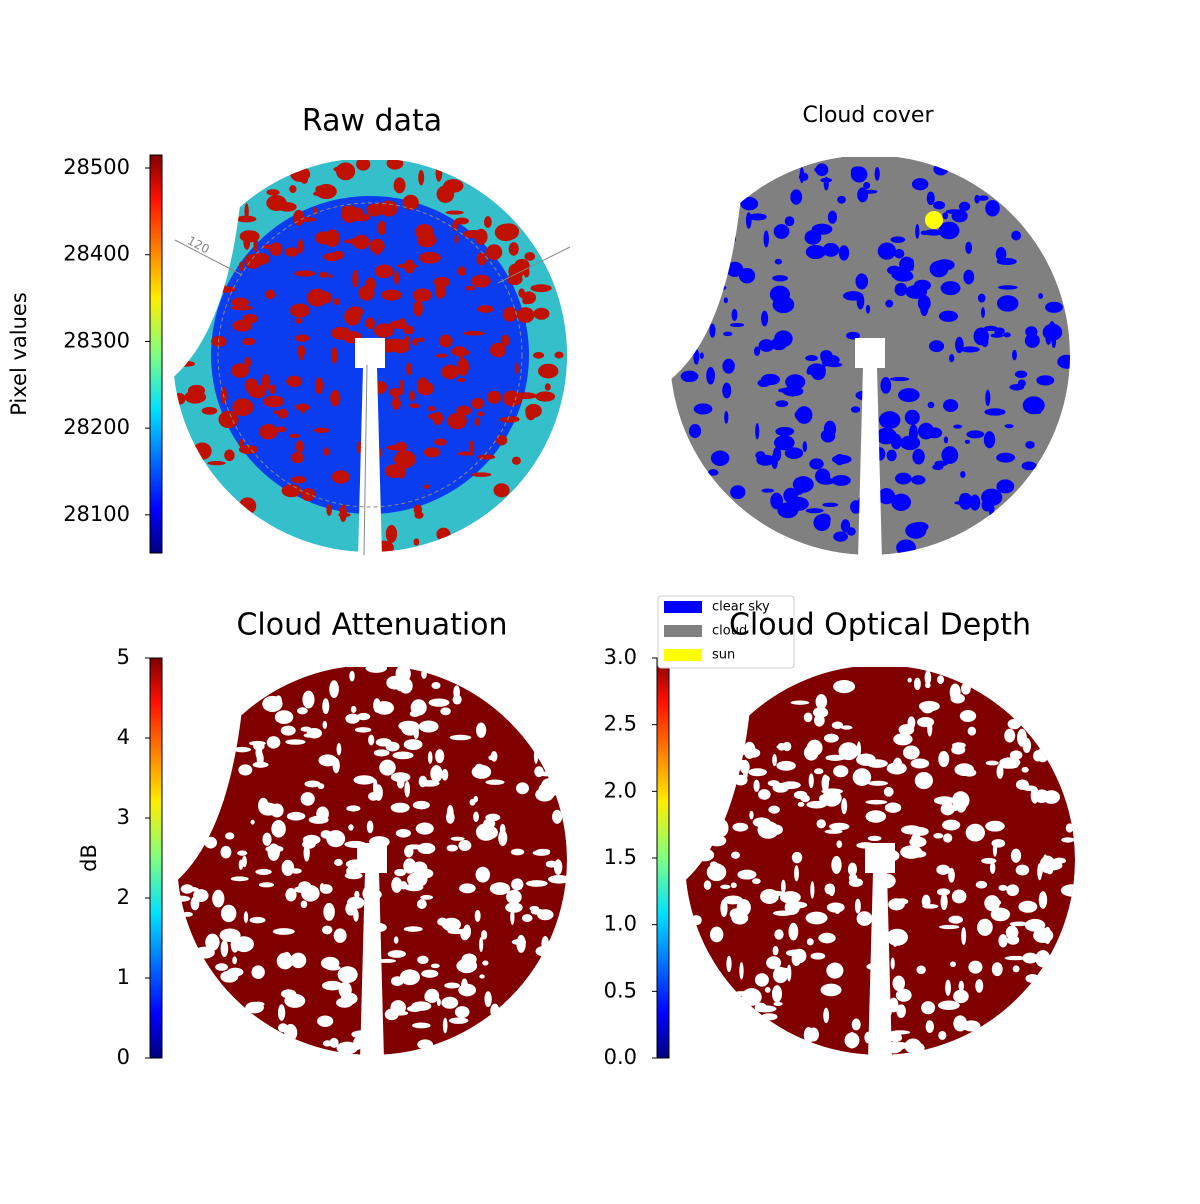 The width and height of the screenshot is (1200, 1204). I want to click on chart-title: Cloud Attenuation, so click(371, 625).